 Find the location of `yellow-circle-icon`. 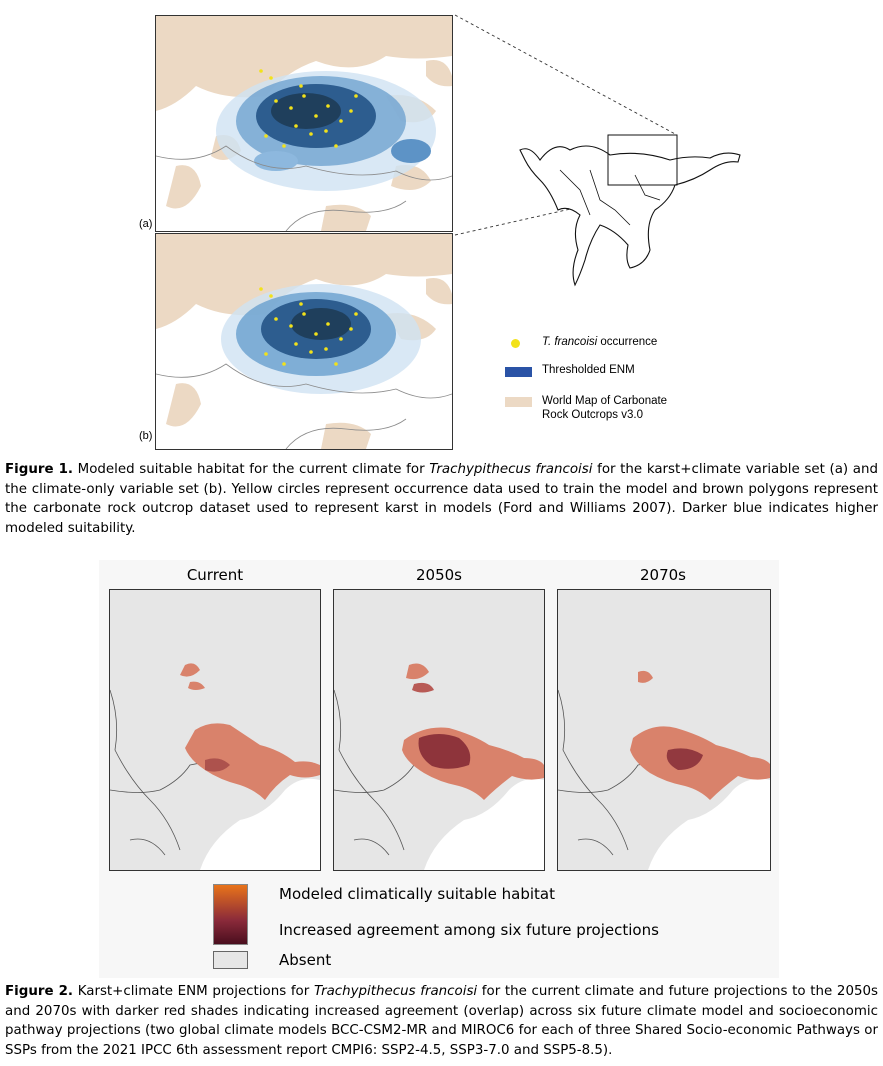

yellow-circle-icon is located at coordinates (515, 343).